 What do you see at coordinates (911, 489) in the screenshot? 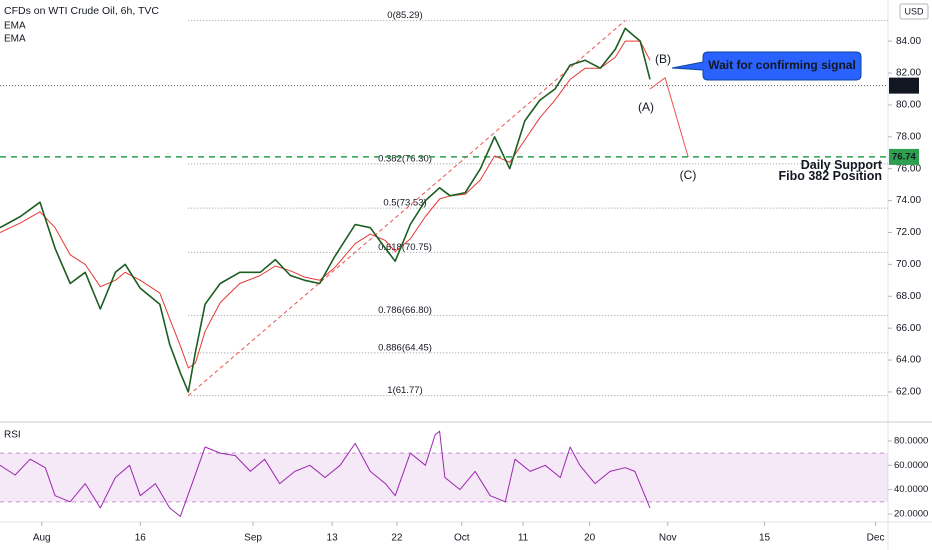
I see `rsi-tick-label: 40.0000` at bounding box center [911, 489].